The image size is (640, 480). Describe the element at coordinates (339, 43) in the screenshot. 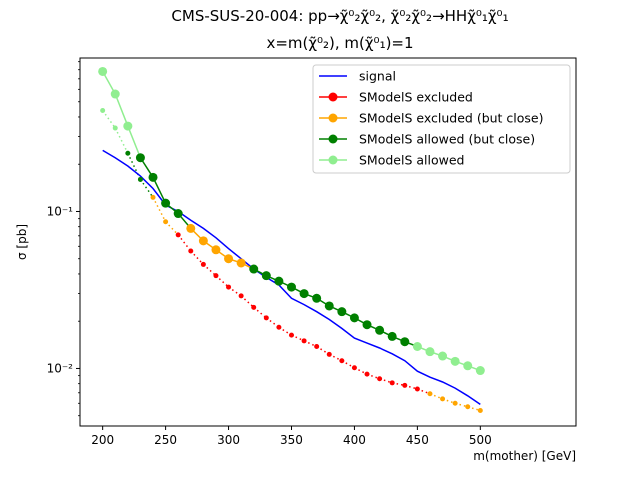

I see `chart-subtitle: x=m(χ̃⁰₂), m(χ̃⁰₁)=1` at that location.